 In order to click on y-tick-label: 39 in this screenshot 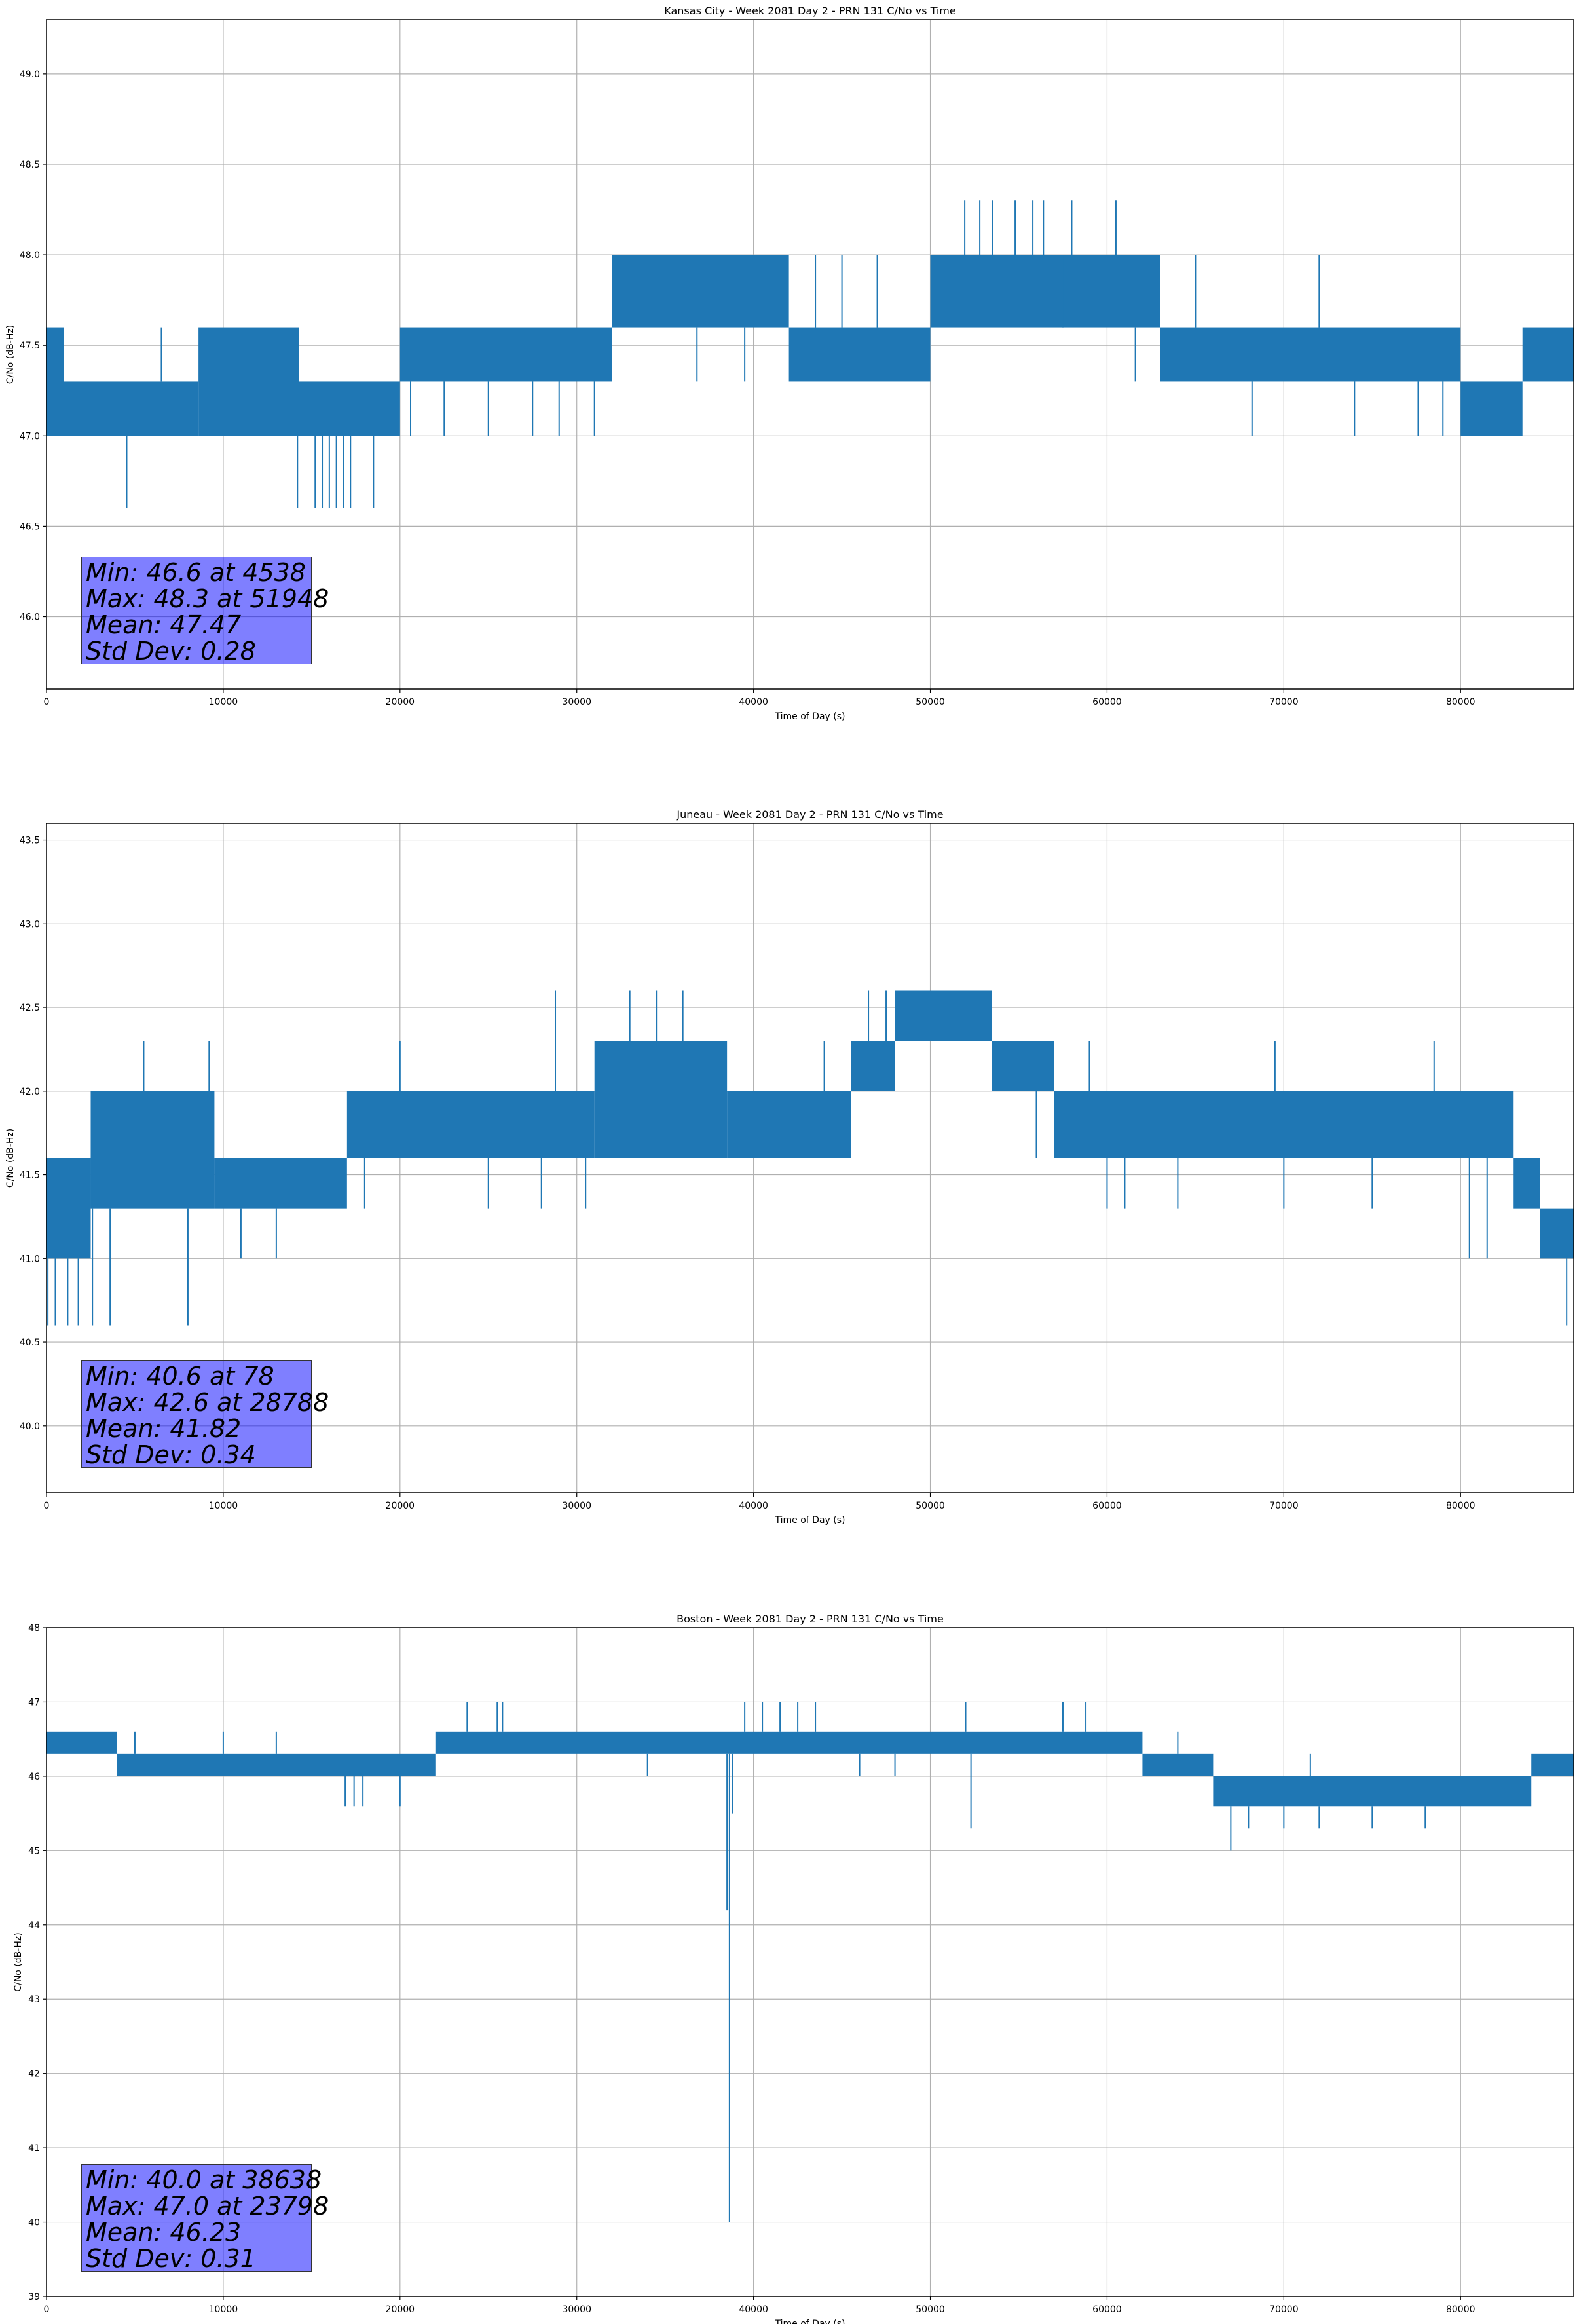, I will do `click(34, 2297)`.